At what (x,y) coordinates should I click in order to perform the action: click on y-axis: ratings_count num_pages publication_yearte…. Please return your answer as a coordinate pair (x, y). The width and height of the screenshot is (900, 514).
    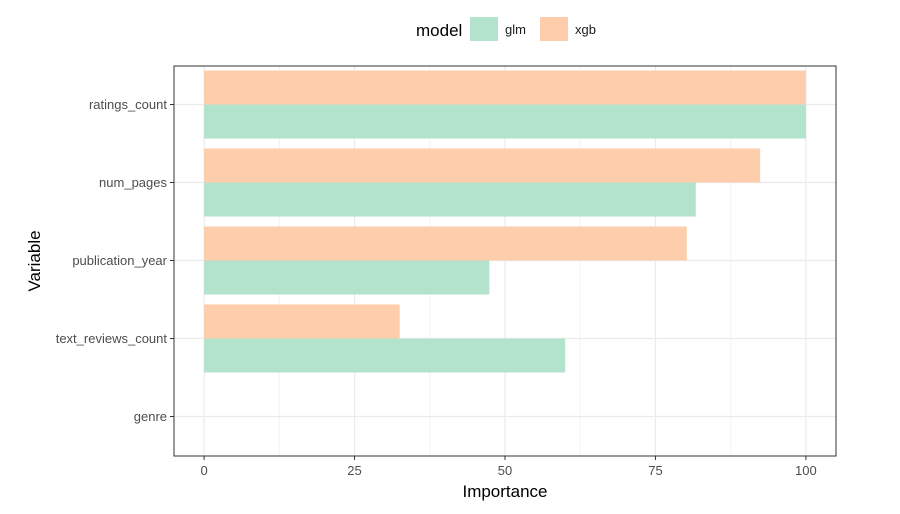
    Looking at the image, I should click on (115, 260).